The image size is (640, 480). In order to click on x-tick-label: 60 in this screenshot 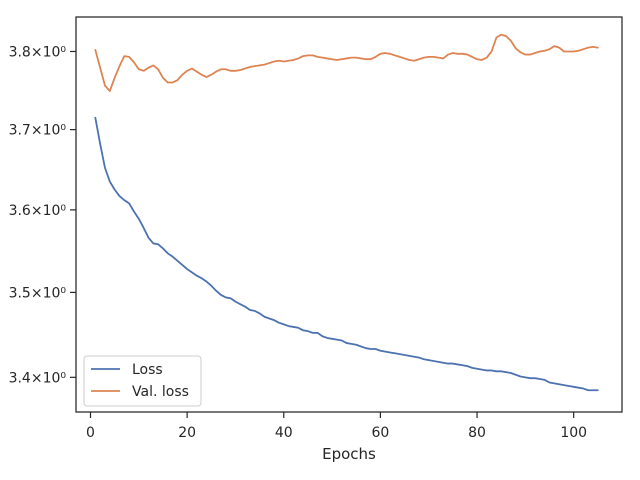, I will do `click(380, 433)`.